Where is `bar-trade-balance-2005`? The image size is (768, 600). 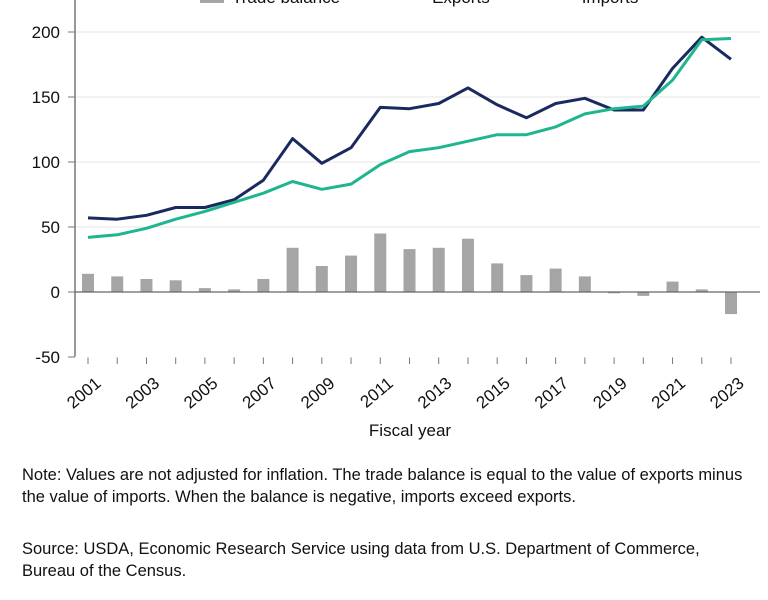 bar-trade-balance-2005 is located at coordinates (204, 290).